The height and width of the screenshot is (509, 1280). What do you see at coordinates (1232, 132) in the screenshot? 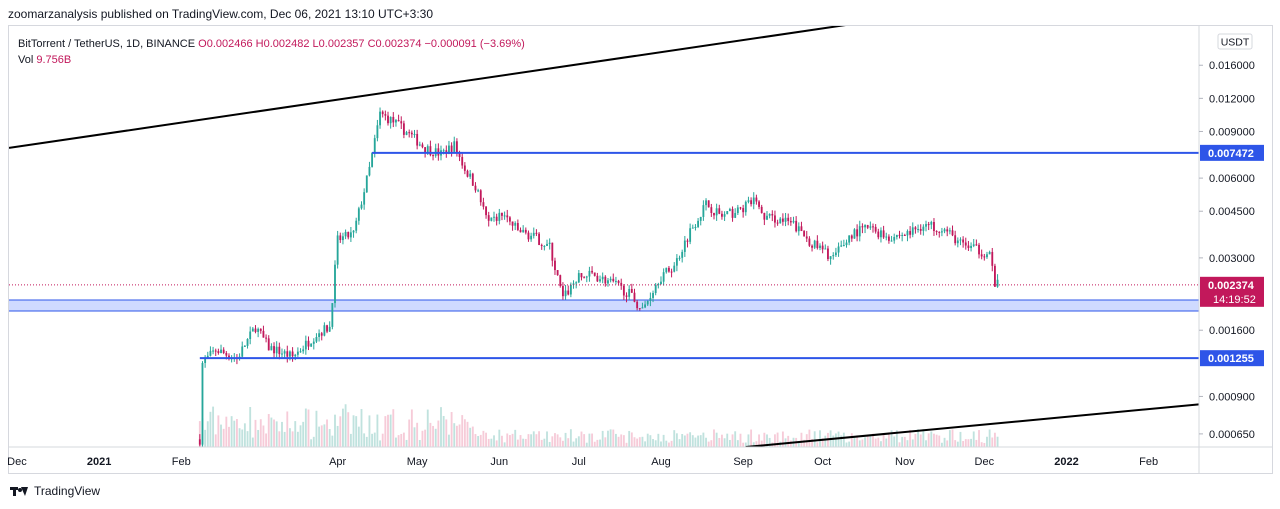
I see `y-tick-label: 0.009000` at bounding box center [1232, 132].